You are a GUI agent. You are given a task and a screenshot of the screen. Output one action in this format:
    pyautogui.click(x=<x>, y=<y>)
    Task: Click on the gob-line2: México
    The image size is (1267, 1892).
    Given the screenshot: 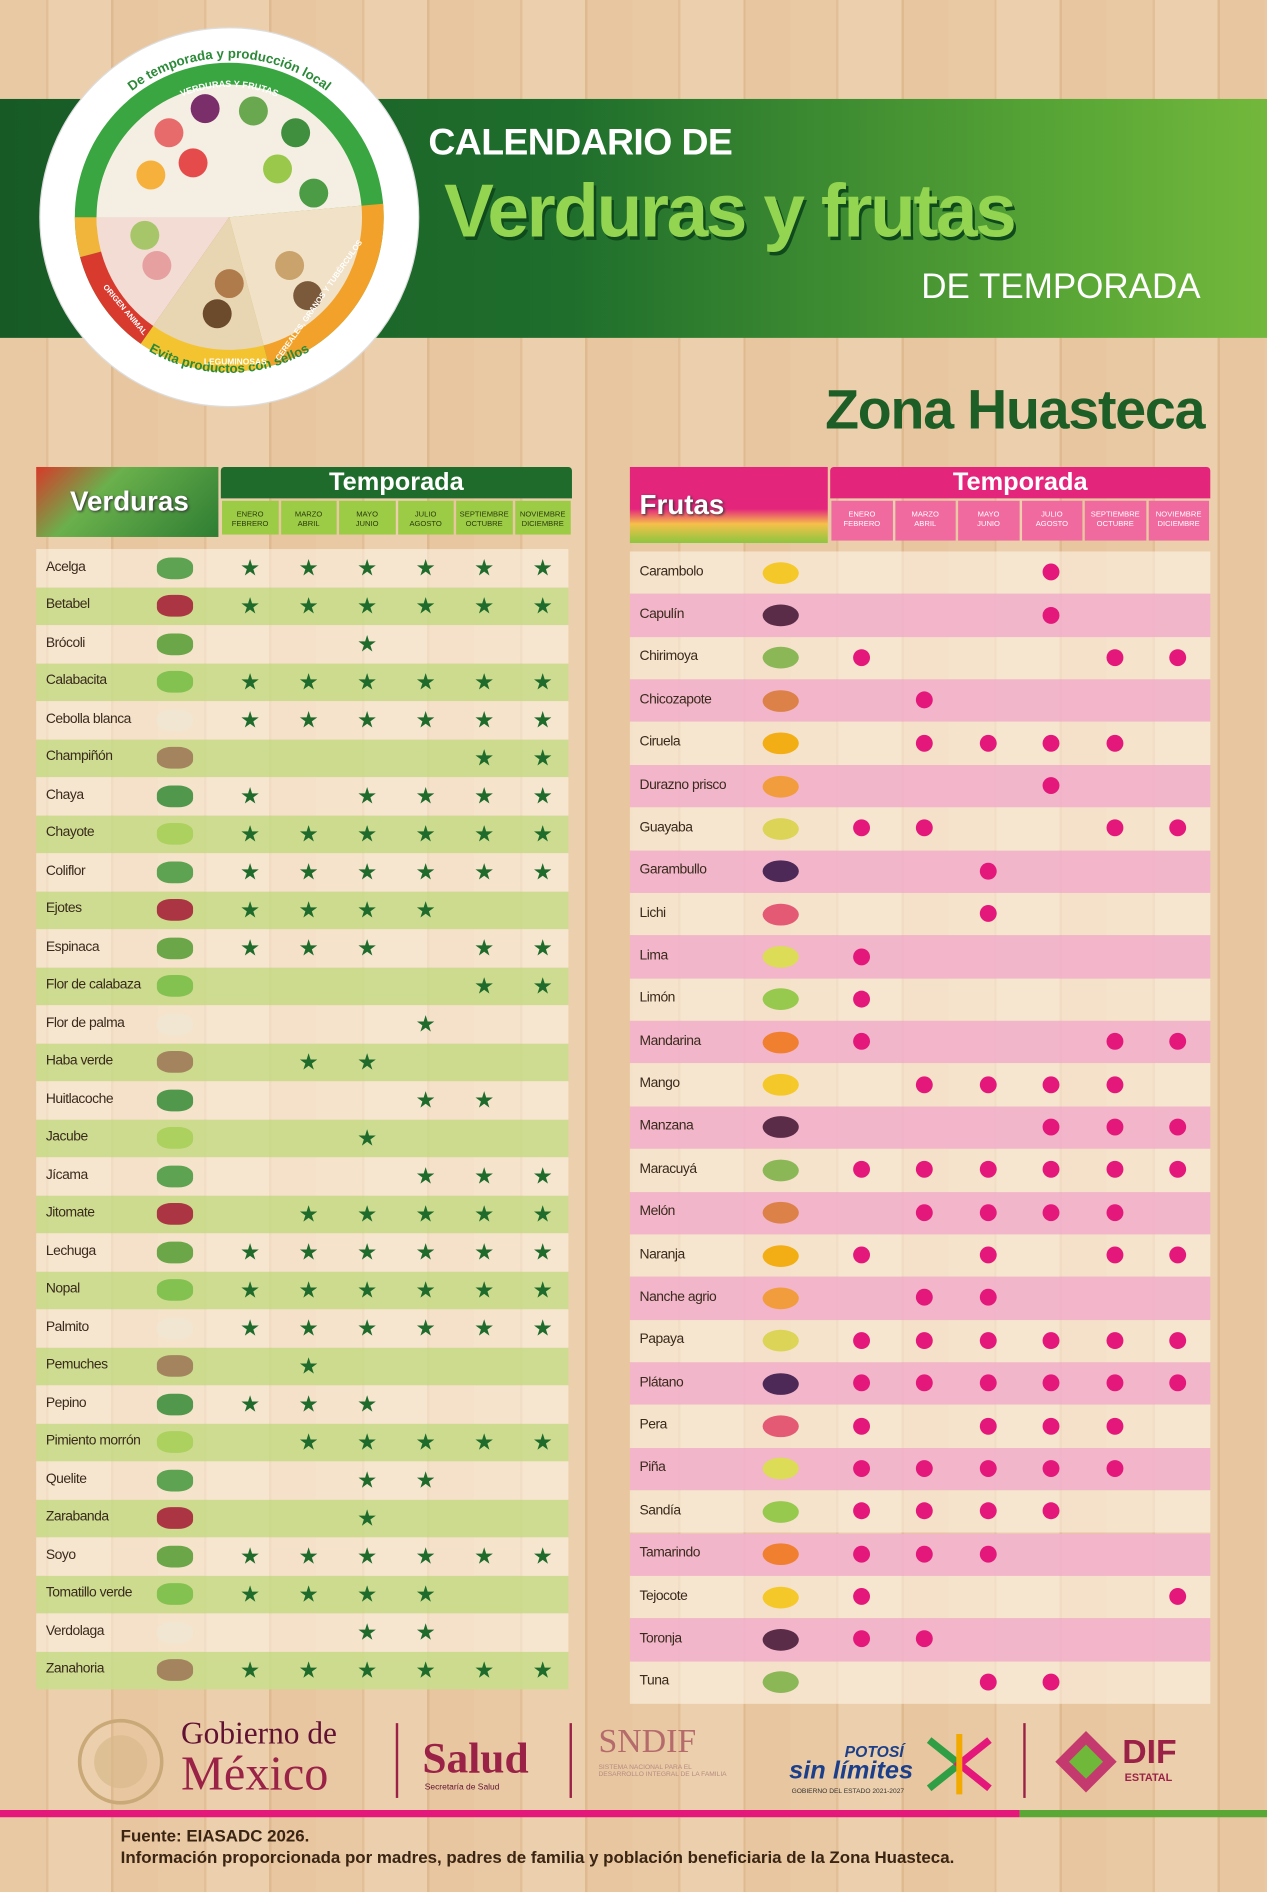 What is the action you would take?
    pyautogui.click(x=255, y=1773)
    